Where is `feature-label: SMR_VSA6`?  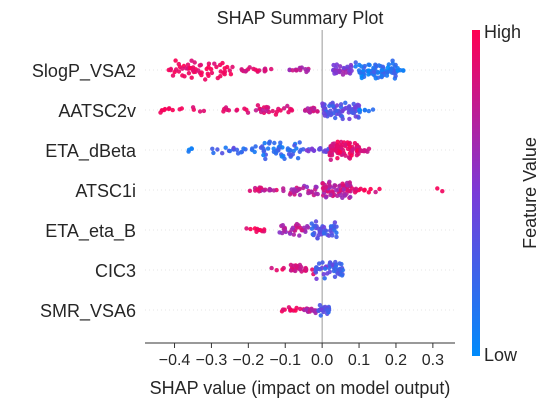 feature-label: SMR_VSA6 is located at coordinates (88, 311).